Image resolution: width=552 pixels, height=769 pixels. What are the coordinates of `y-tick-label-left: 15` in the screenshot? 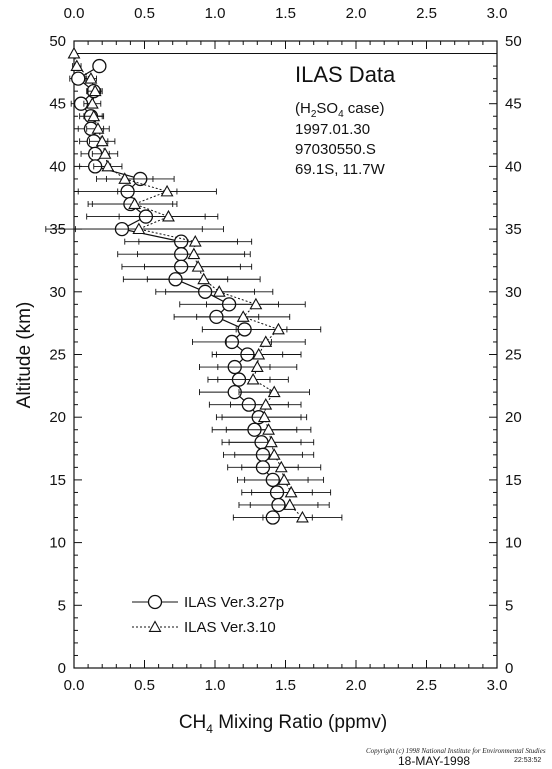 It's located at (57, 480).